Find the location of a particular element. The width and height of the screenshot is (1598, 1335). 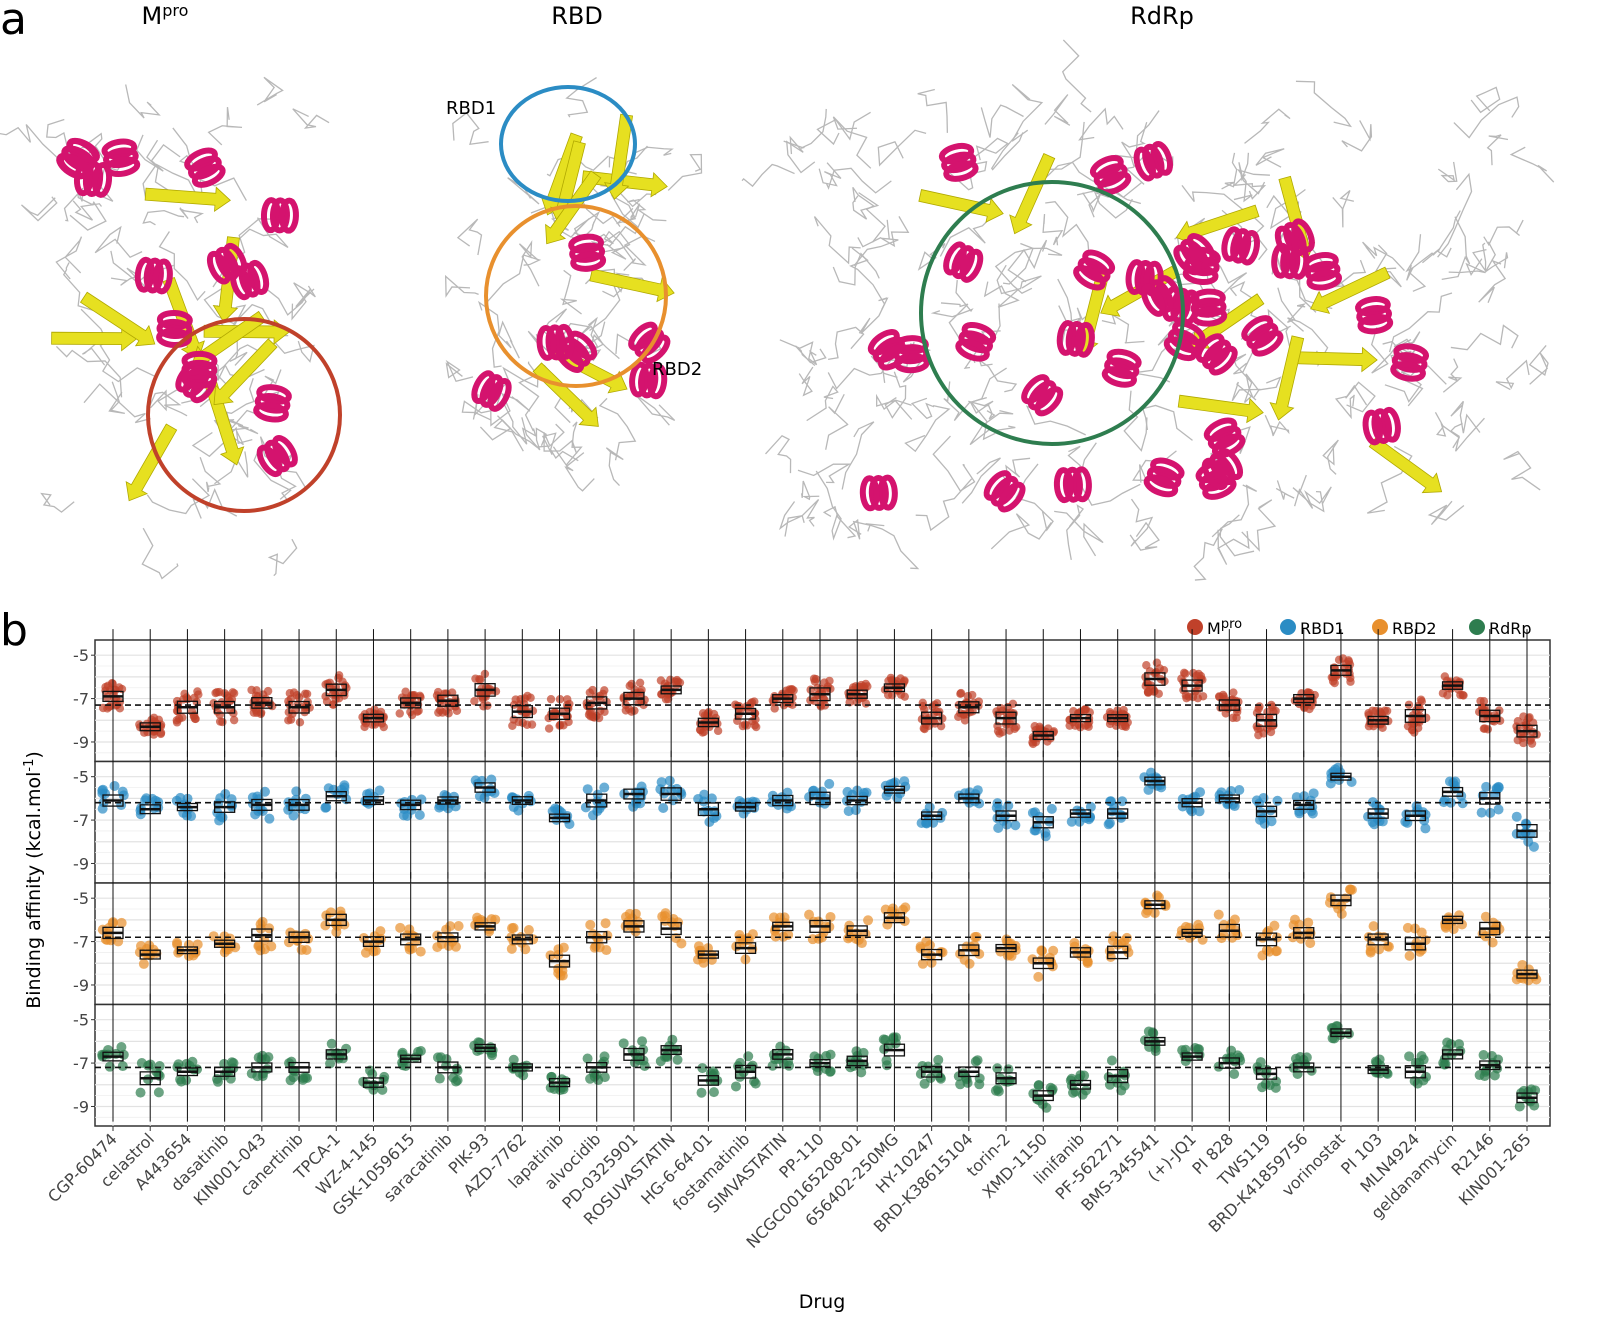

legend-marker is located at coordinates (1288, 627).